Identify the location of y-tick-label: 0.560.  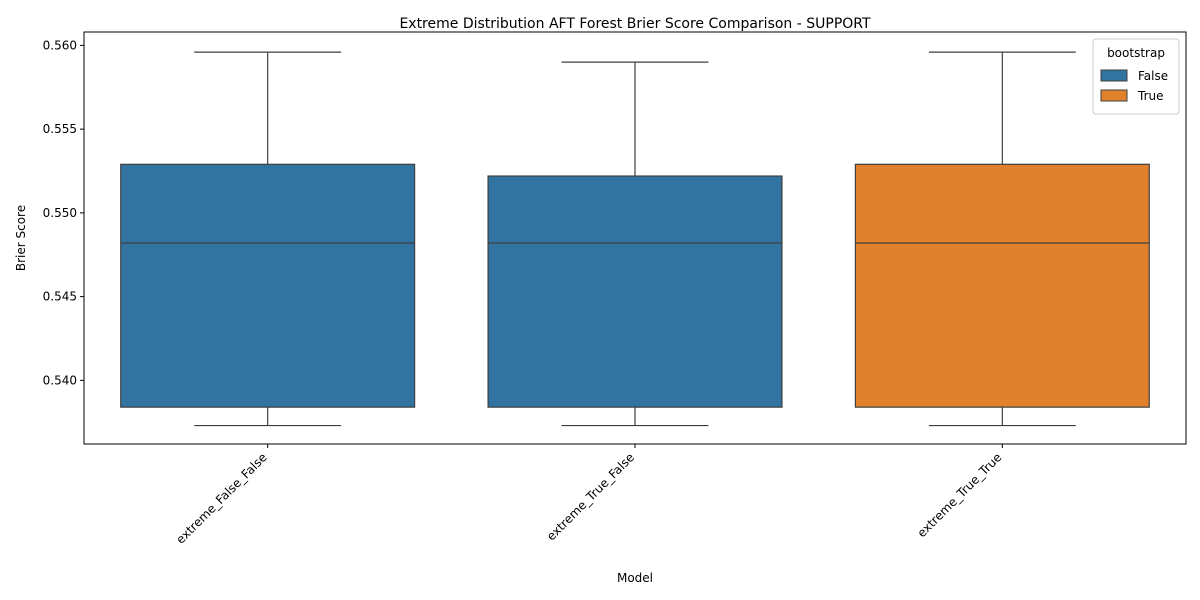
(60, 45).